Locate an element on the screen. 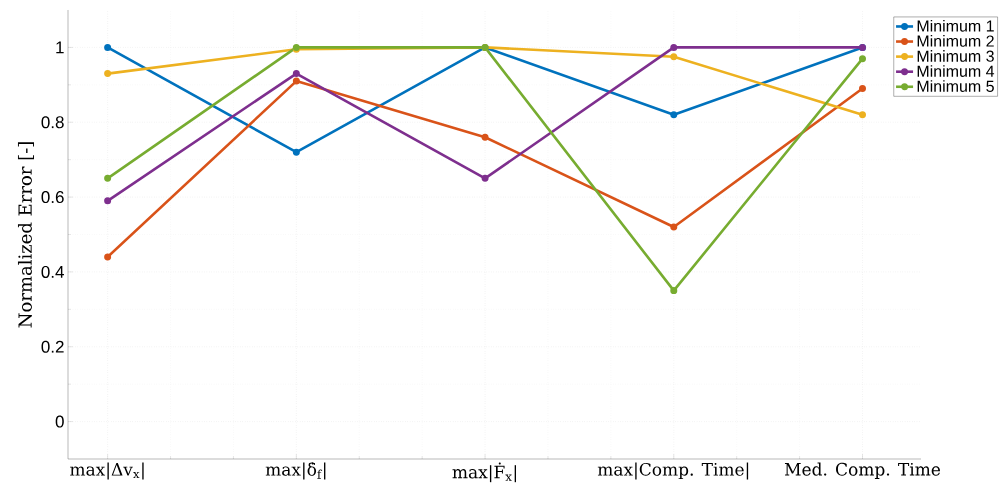 The width and height of the screenshot is (1003, 488). legend-label: Minimum 1 is located at coordinates (955, 25).